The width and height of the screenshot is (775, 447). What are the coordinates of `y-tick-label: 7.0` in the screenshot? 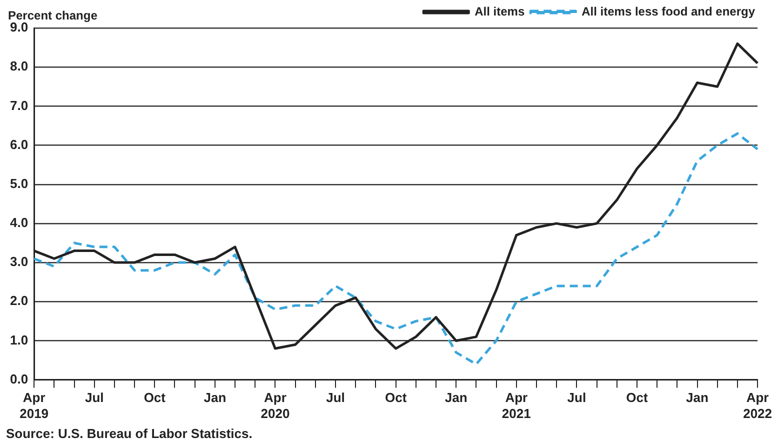 It's located at (19, 105).